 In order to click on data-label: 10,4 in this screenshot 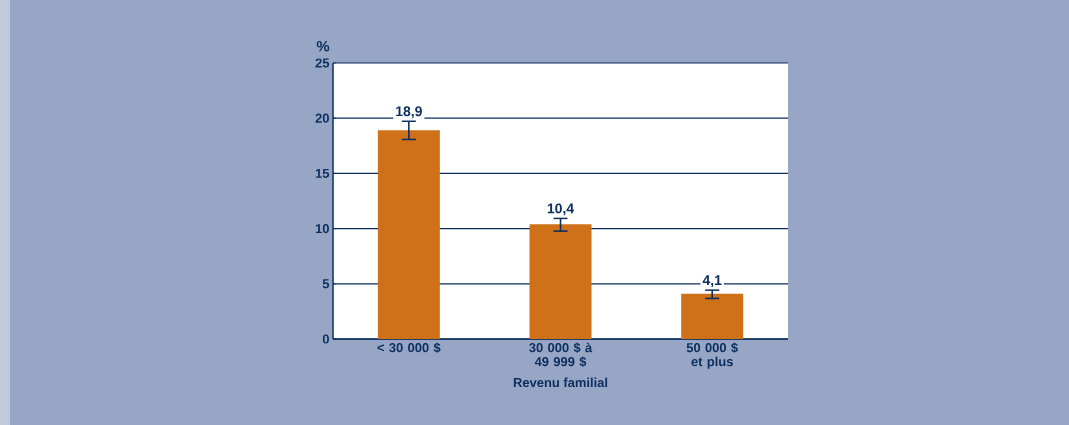, I will do `click(561, 209)`.